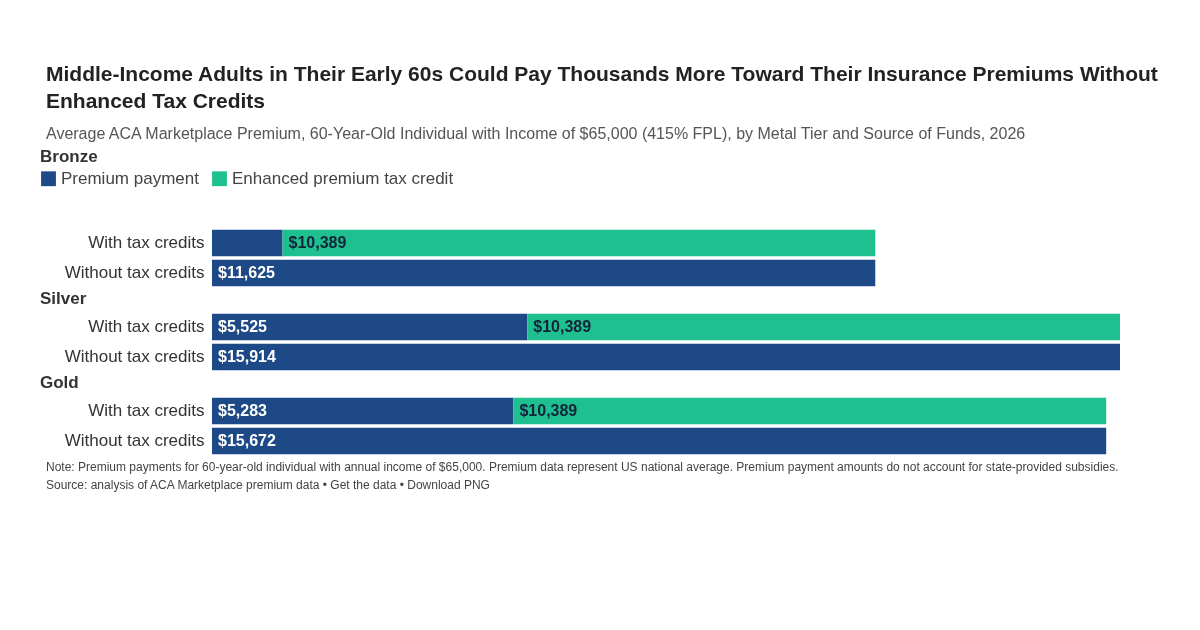  Describe the element at coordinates (247, 357) in the screenshot. I see `data-label: $15,914` at that location.